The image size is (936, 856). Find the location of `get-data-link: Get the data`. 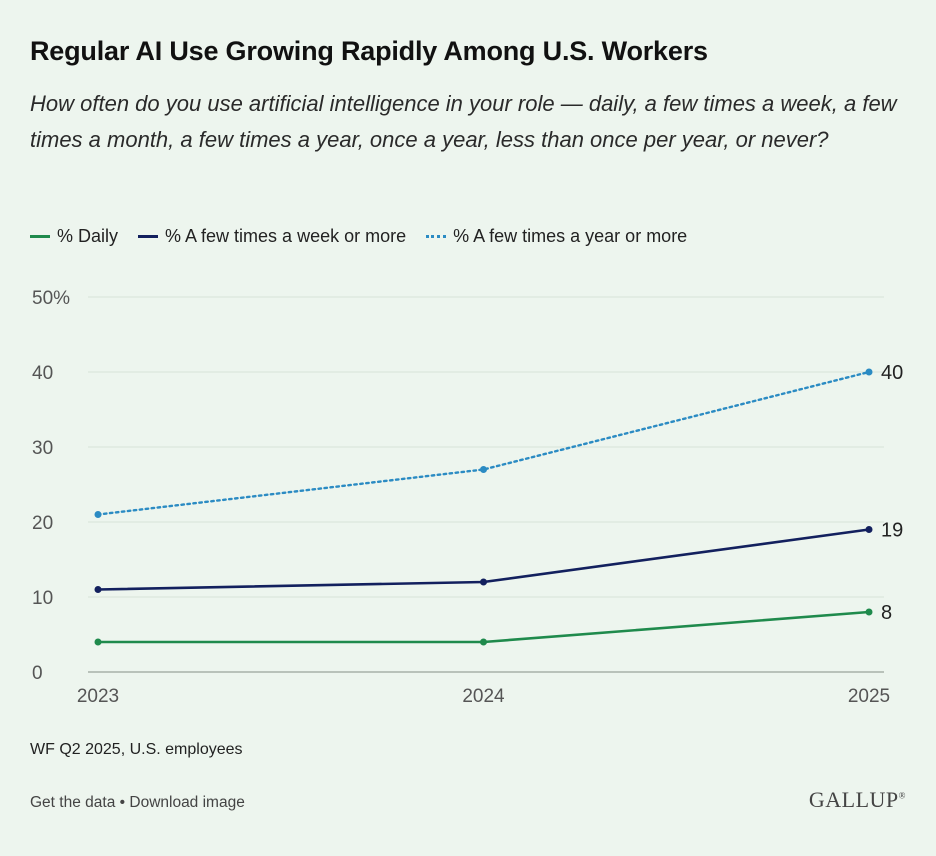

get-data-link: Get the data is located at coordinates (73, 802).